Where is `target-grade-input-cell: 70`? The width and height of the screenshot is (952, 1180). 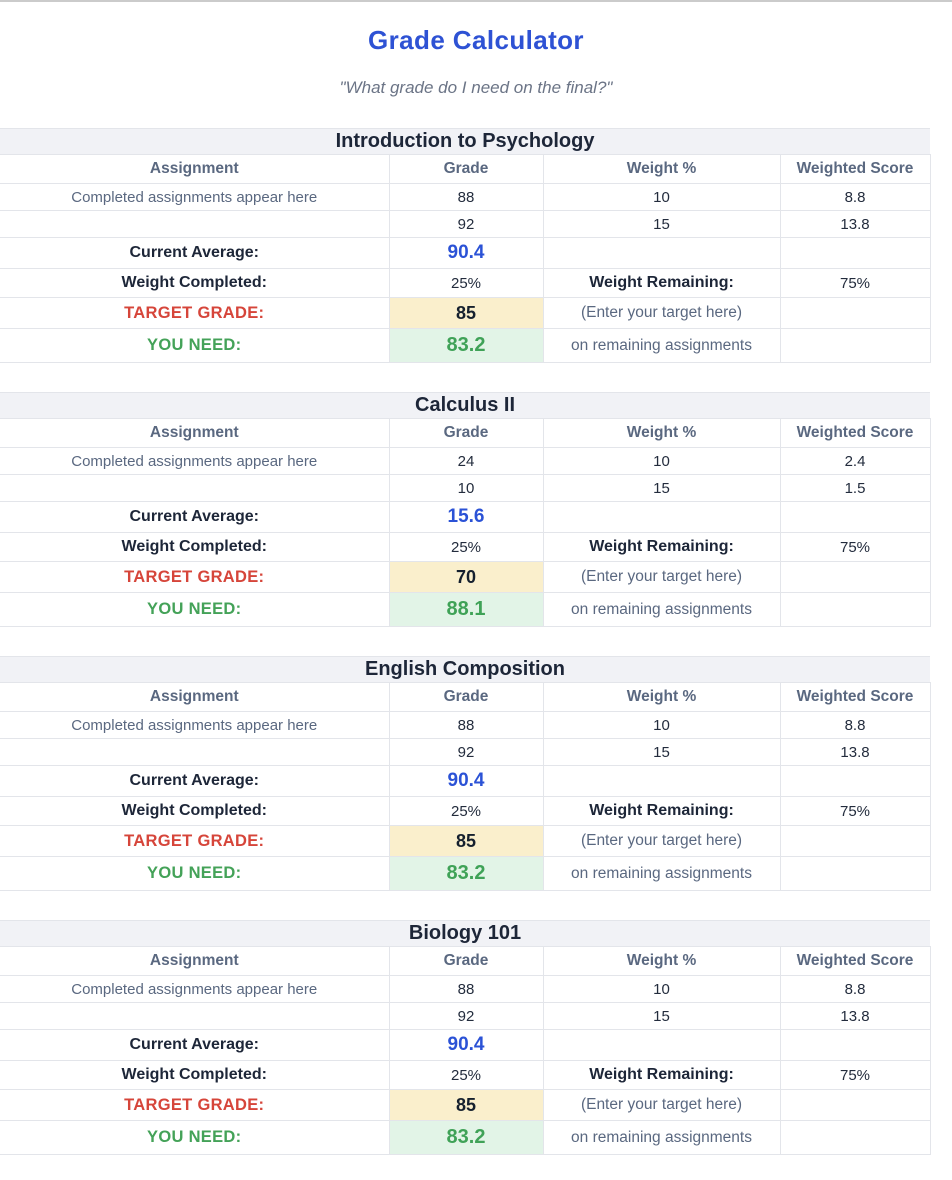 target-grade-input-cell: 70 is located at coordinates (466, 577).